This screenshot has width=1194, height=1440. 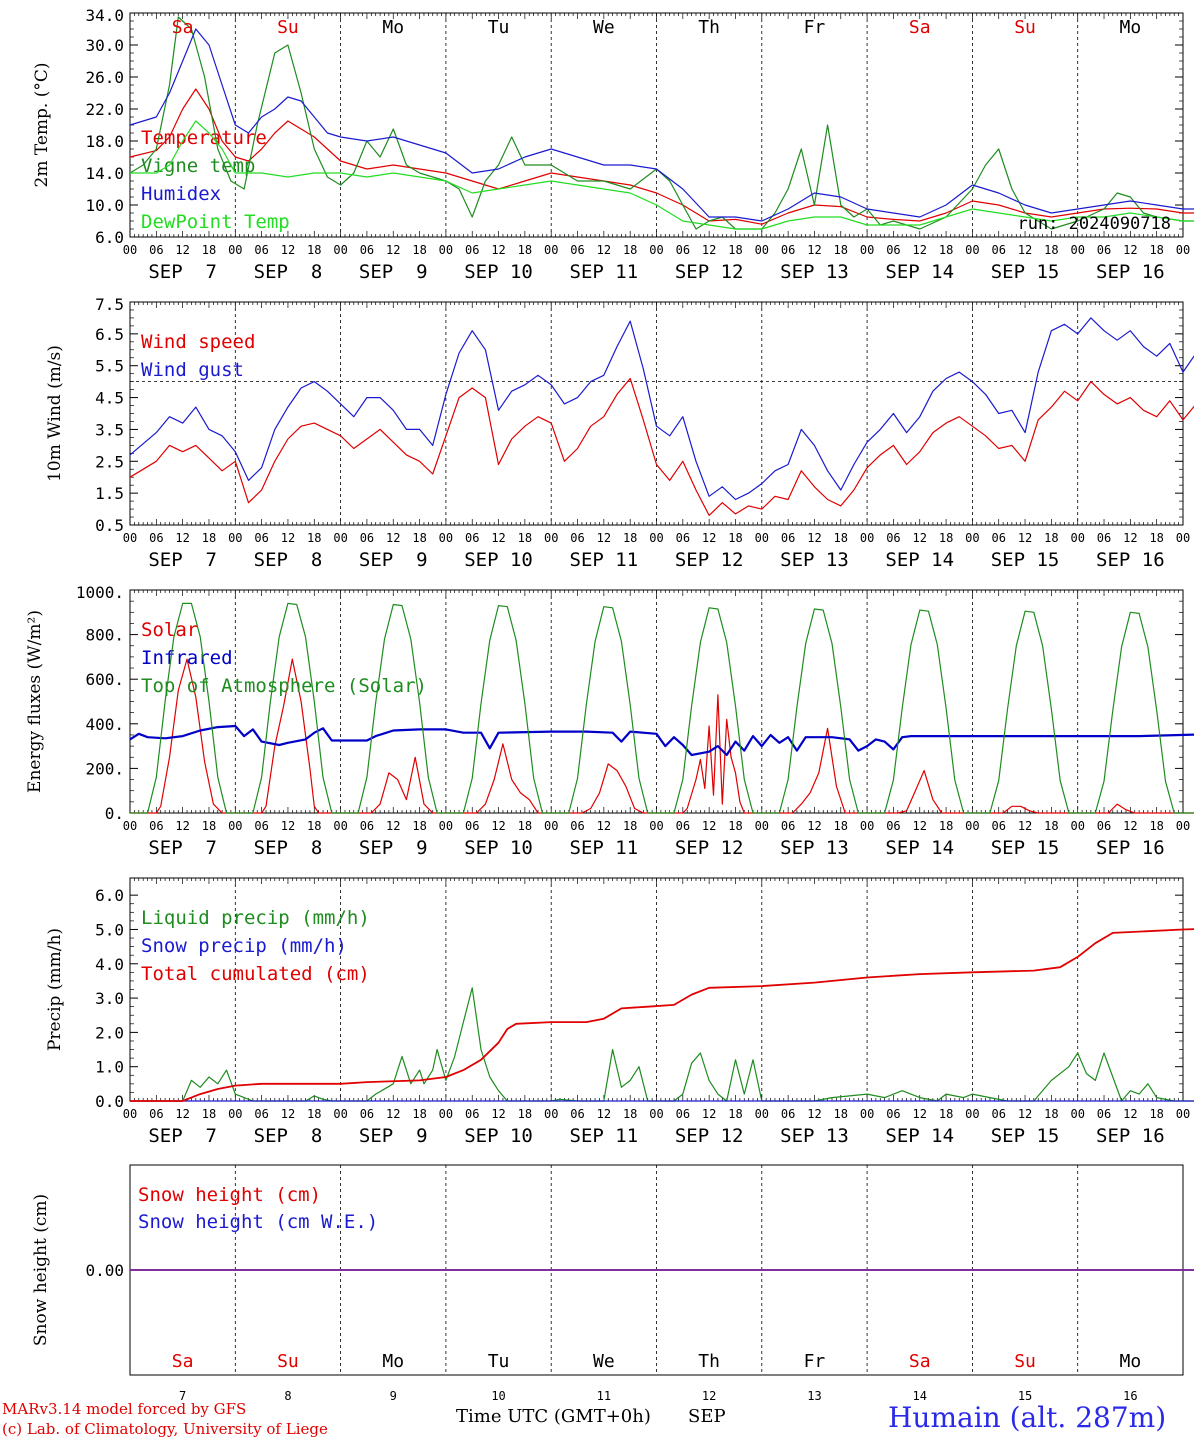 I want to click on y-tick-label: 0.00, so click(x=104, y=1270).